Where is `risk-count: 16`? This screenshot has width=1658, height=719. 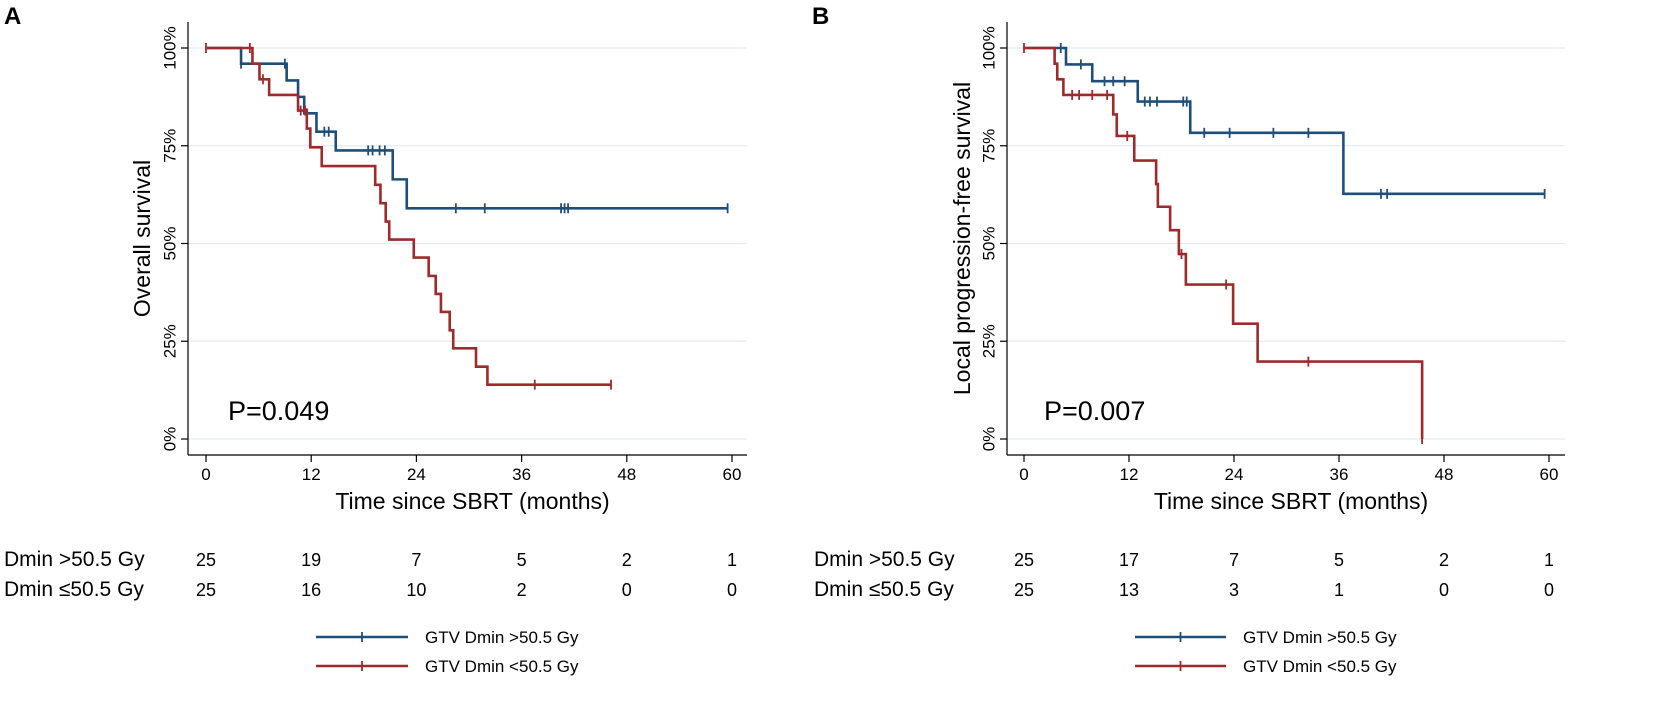 risk-count: 16 is located at coordinates (311, 590).